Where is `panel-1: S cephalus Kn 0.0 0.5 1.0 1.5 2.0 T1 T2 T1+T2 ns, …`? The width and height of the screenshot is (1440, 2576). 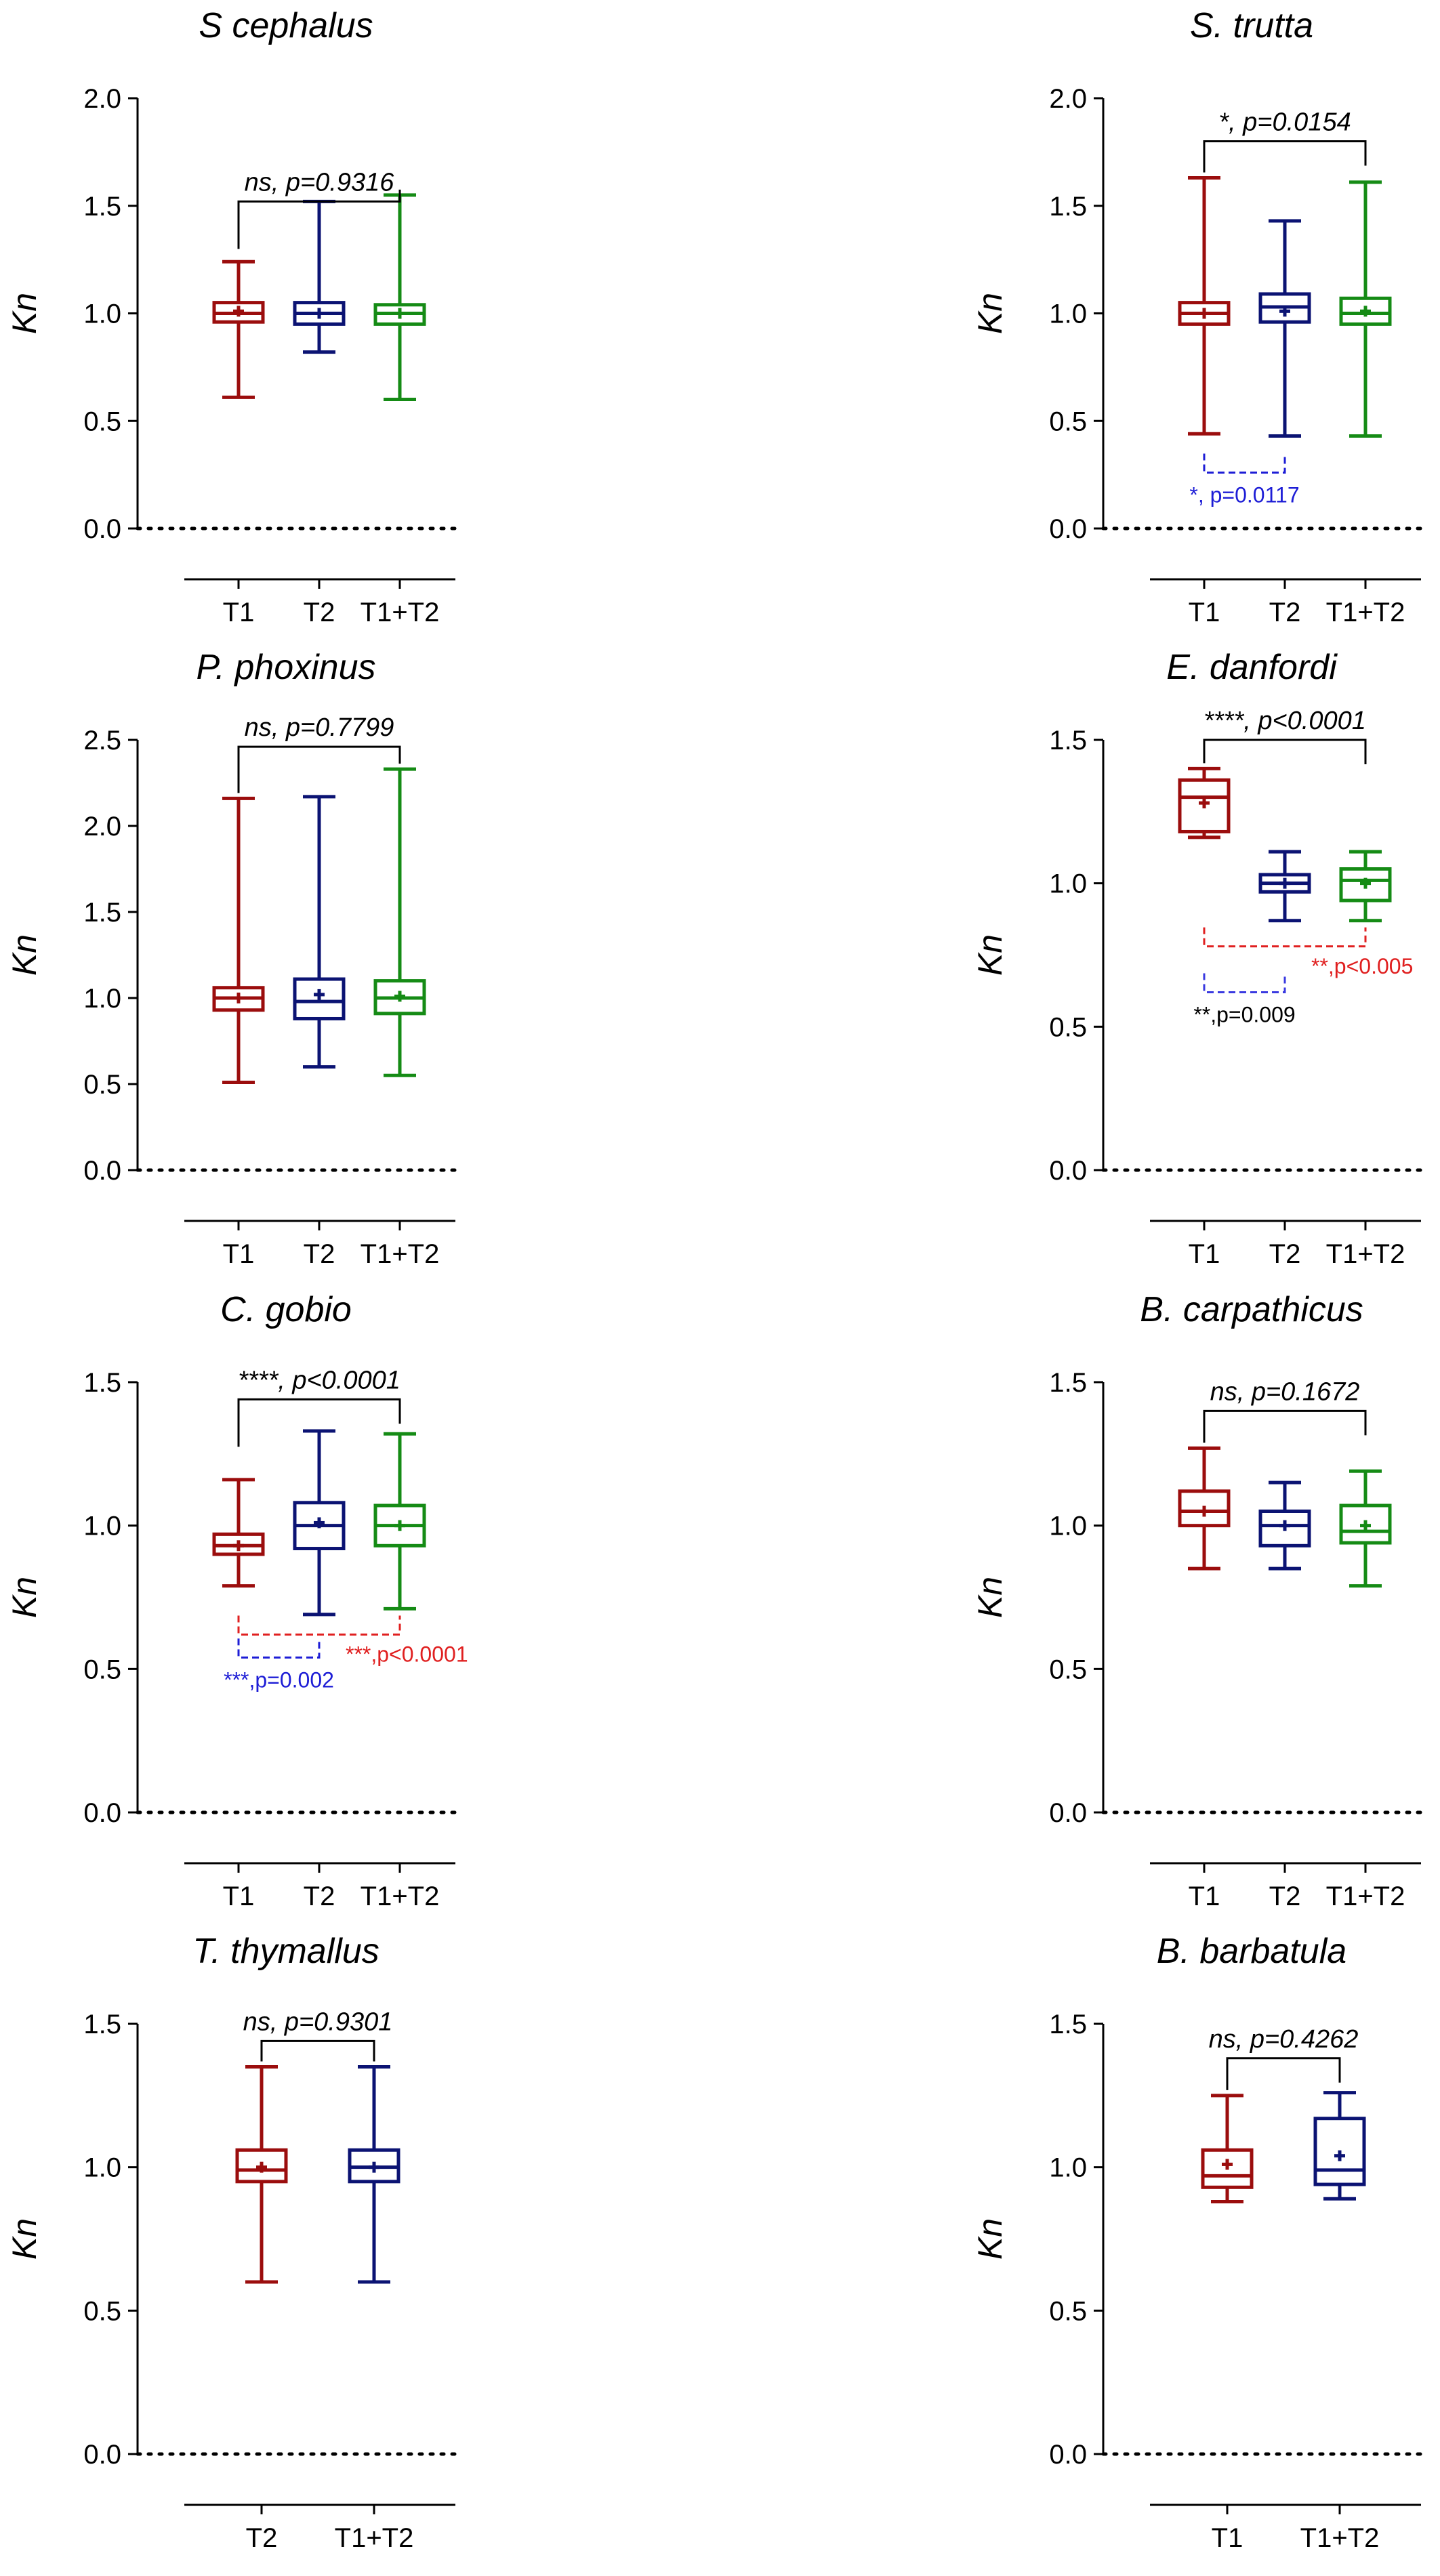 panel-1: S cephalus Kn 0.0 0.5 1.0 1.5 2.0 T1 T2 T1+T2 ns, … is located at coordinates (231, 316).